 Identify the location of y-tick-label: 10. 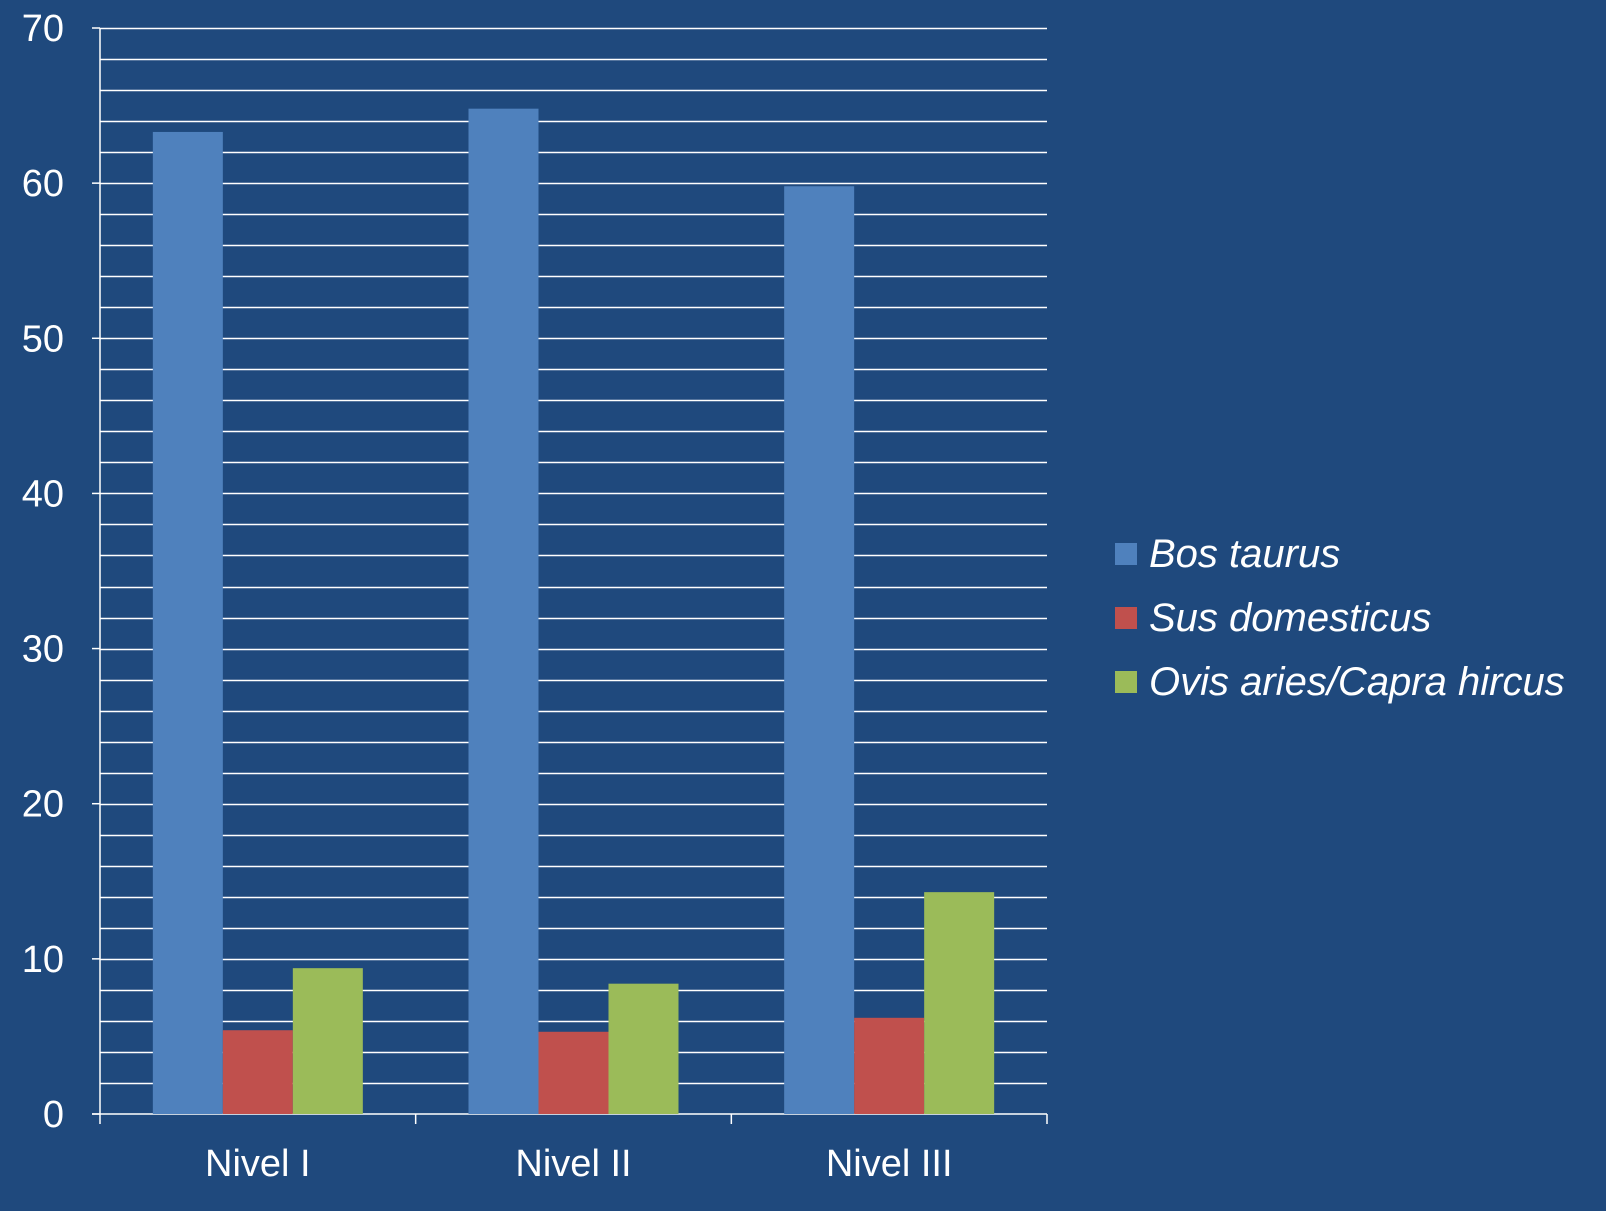
(43, 960).